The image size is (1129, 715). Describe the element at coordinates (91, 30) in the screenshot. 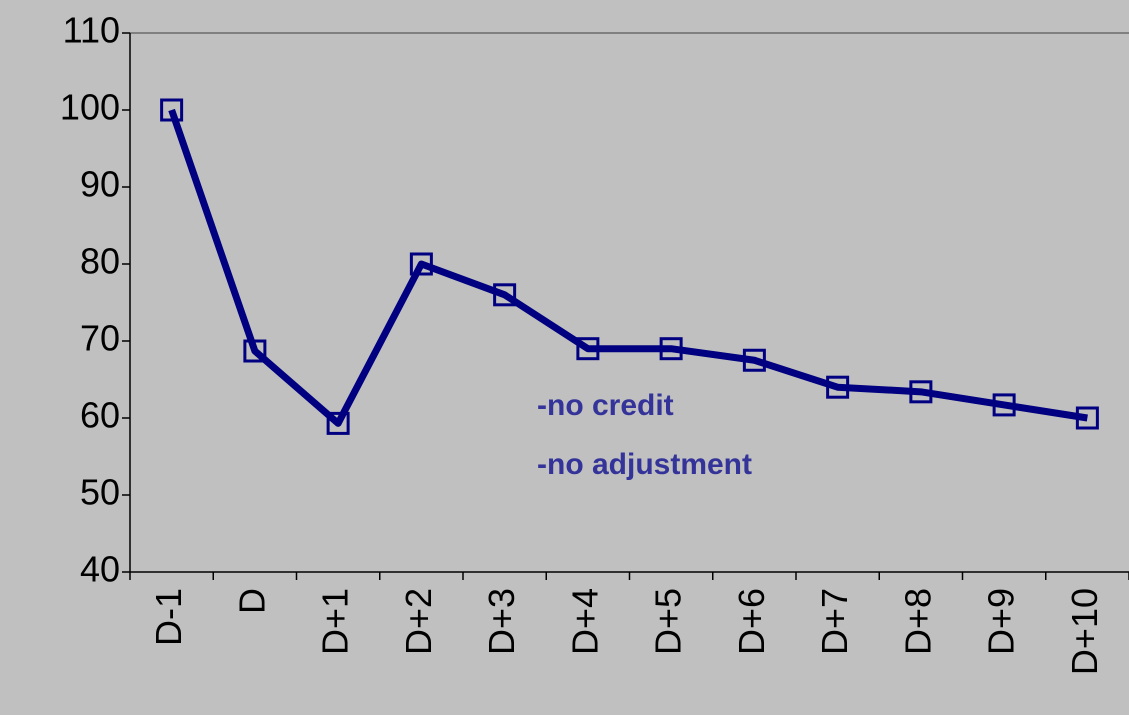

I see `y-tick-label: 110` at that location.